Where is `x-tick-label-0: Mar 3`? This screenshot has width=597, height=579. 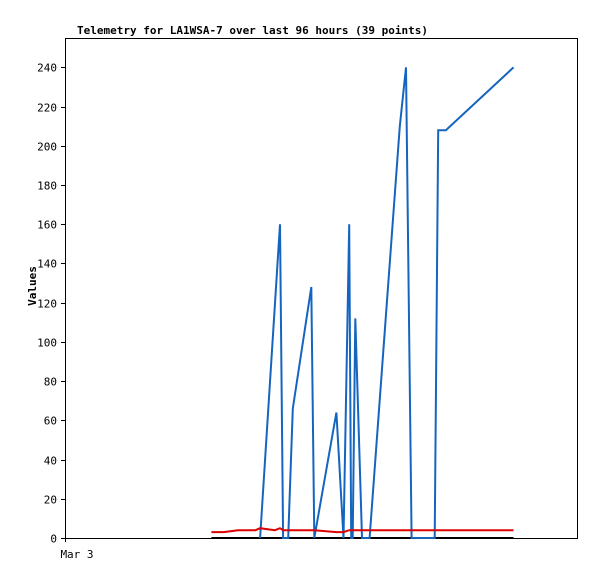 x-tick-label-0: Mar 3 is located at coordinates (76, 554).